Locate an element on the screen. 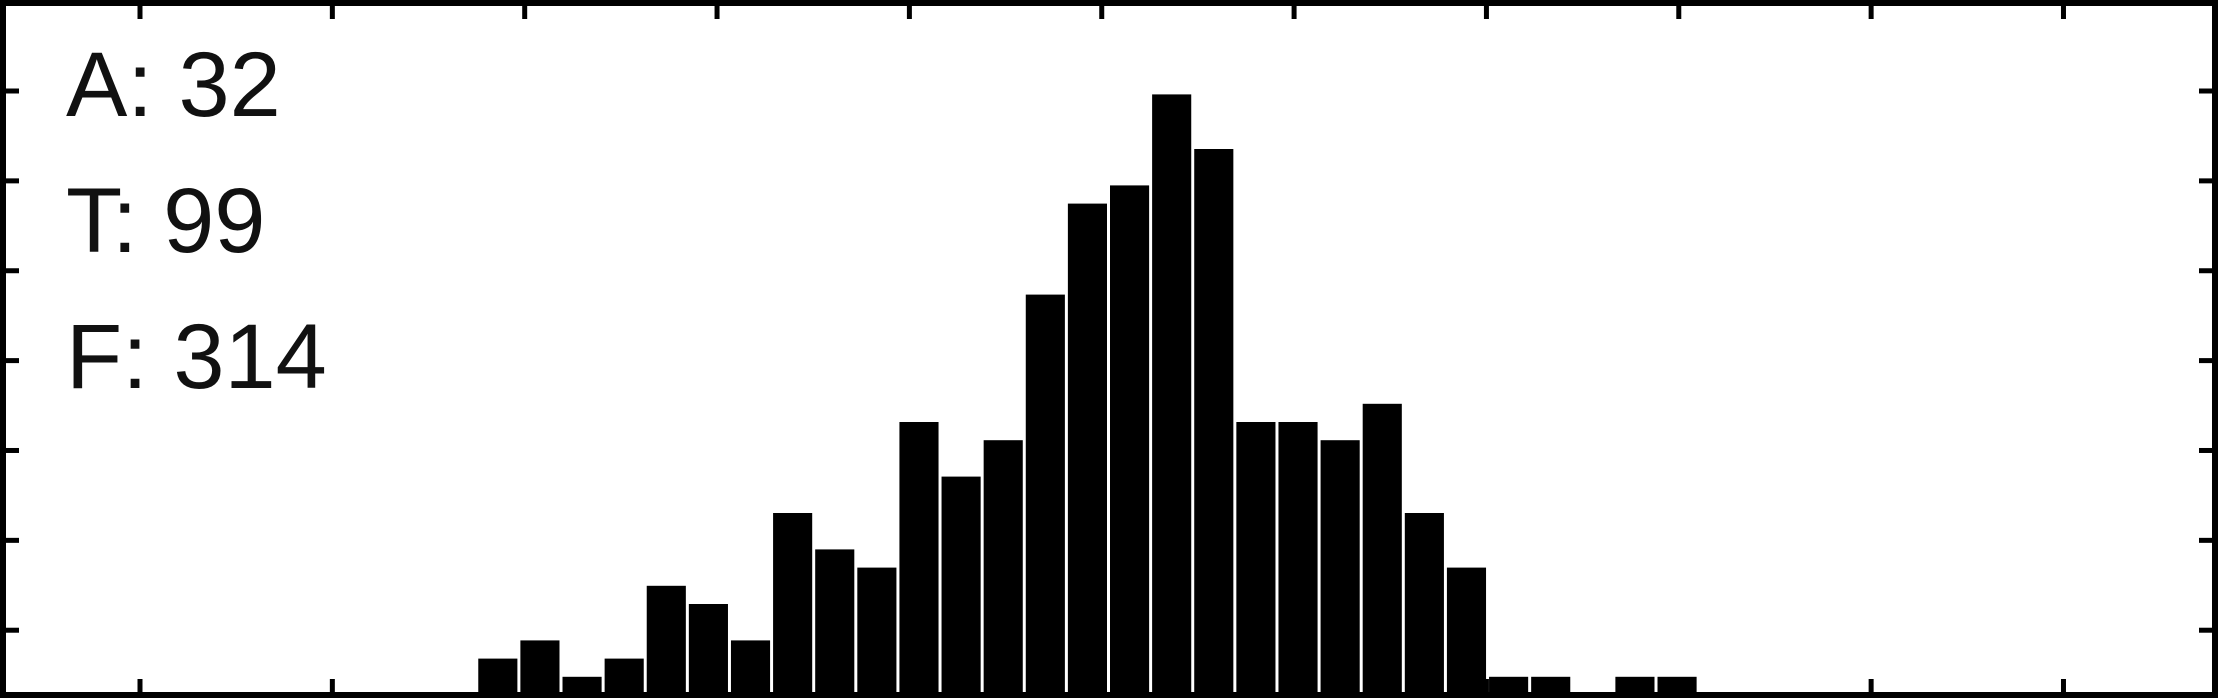 This screenshot has height=698, width=2218. annotation-a: A: 32 is located at coordinates (173, 85).